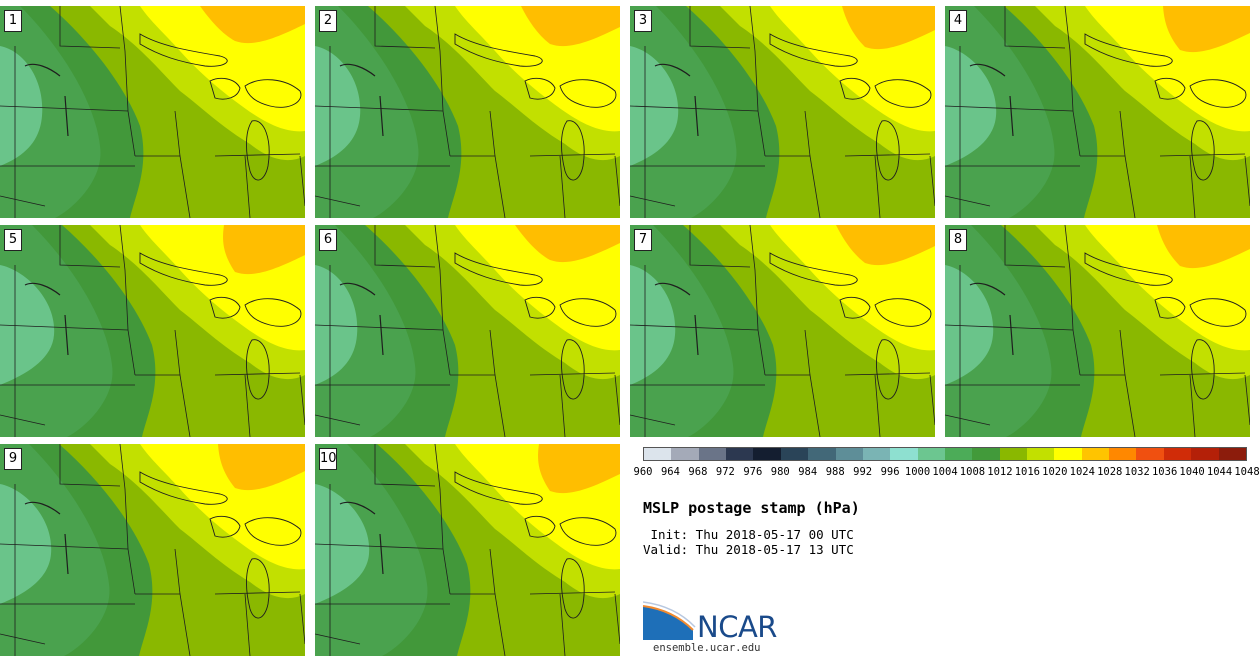  I want to click on ensemble-member-map: 2, so click(467, 112).